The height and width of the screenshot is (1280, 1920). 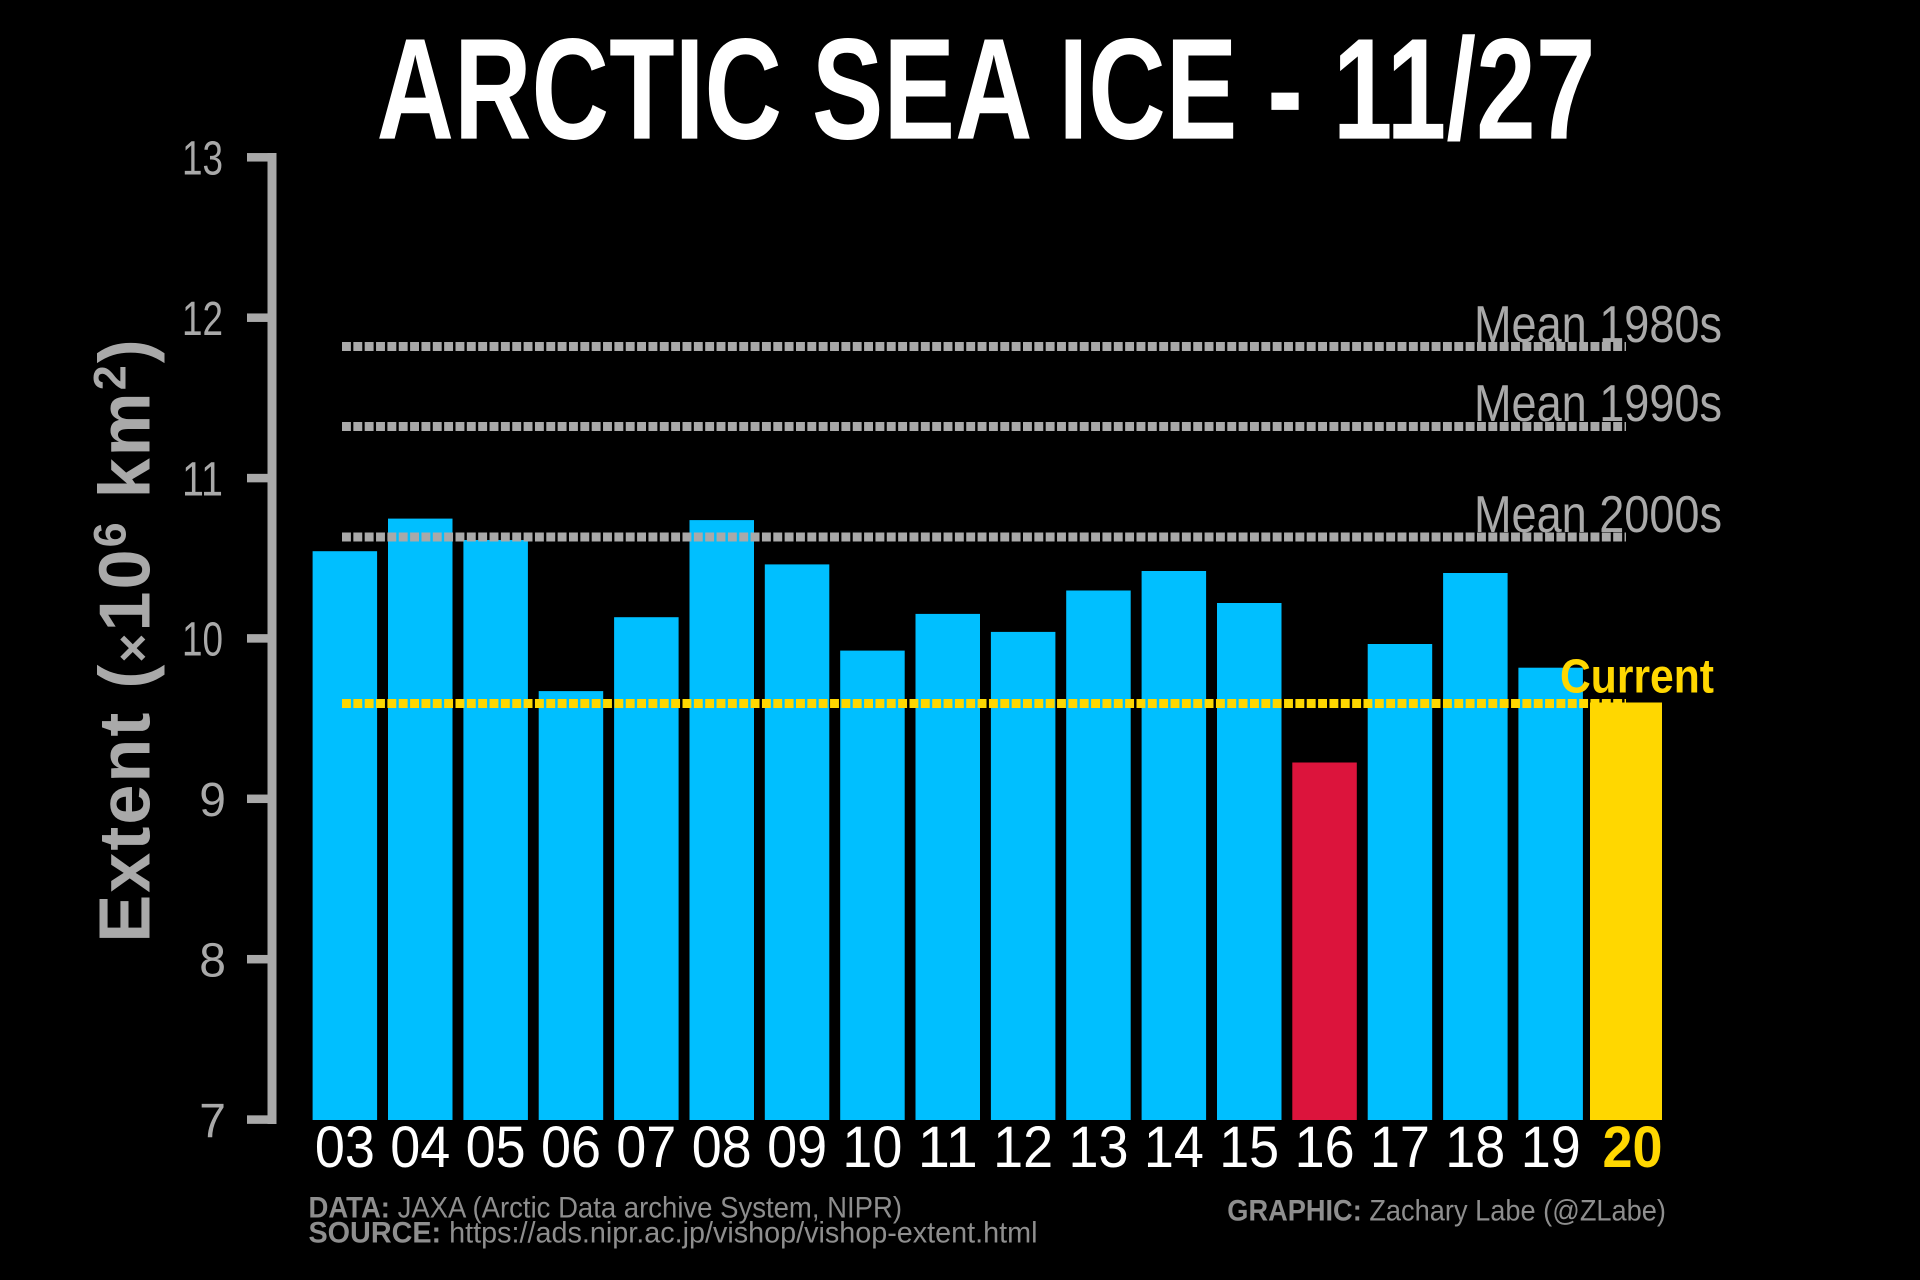 I want to click on svg-text: 20, so click(x=1633, y=1147).